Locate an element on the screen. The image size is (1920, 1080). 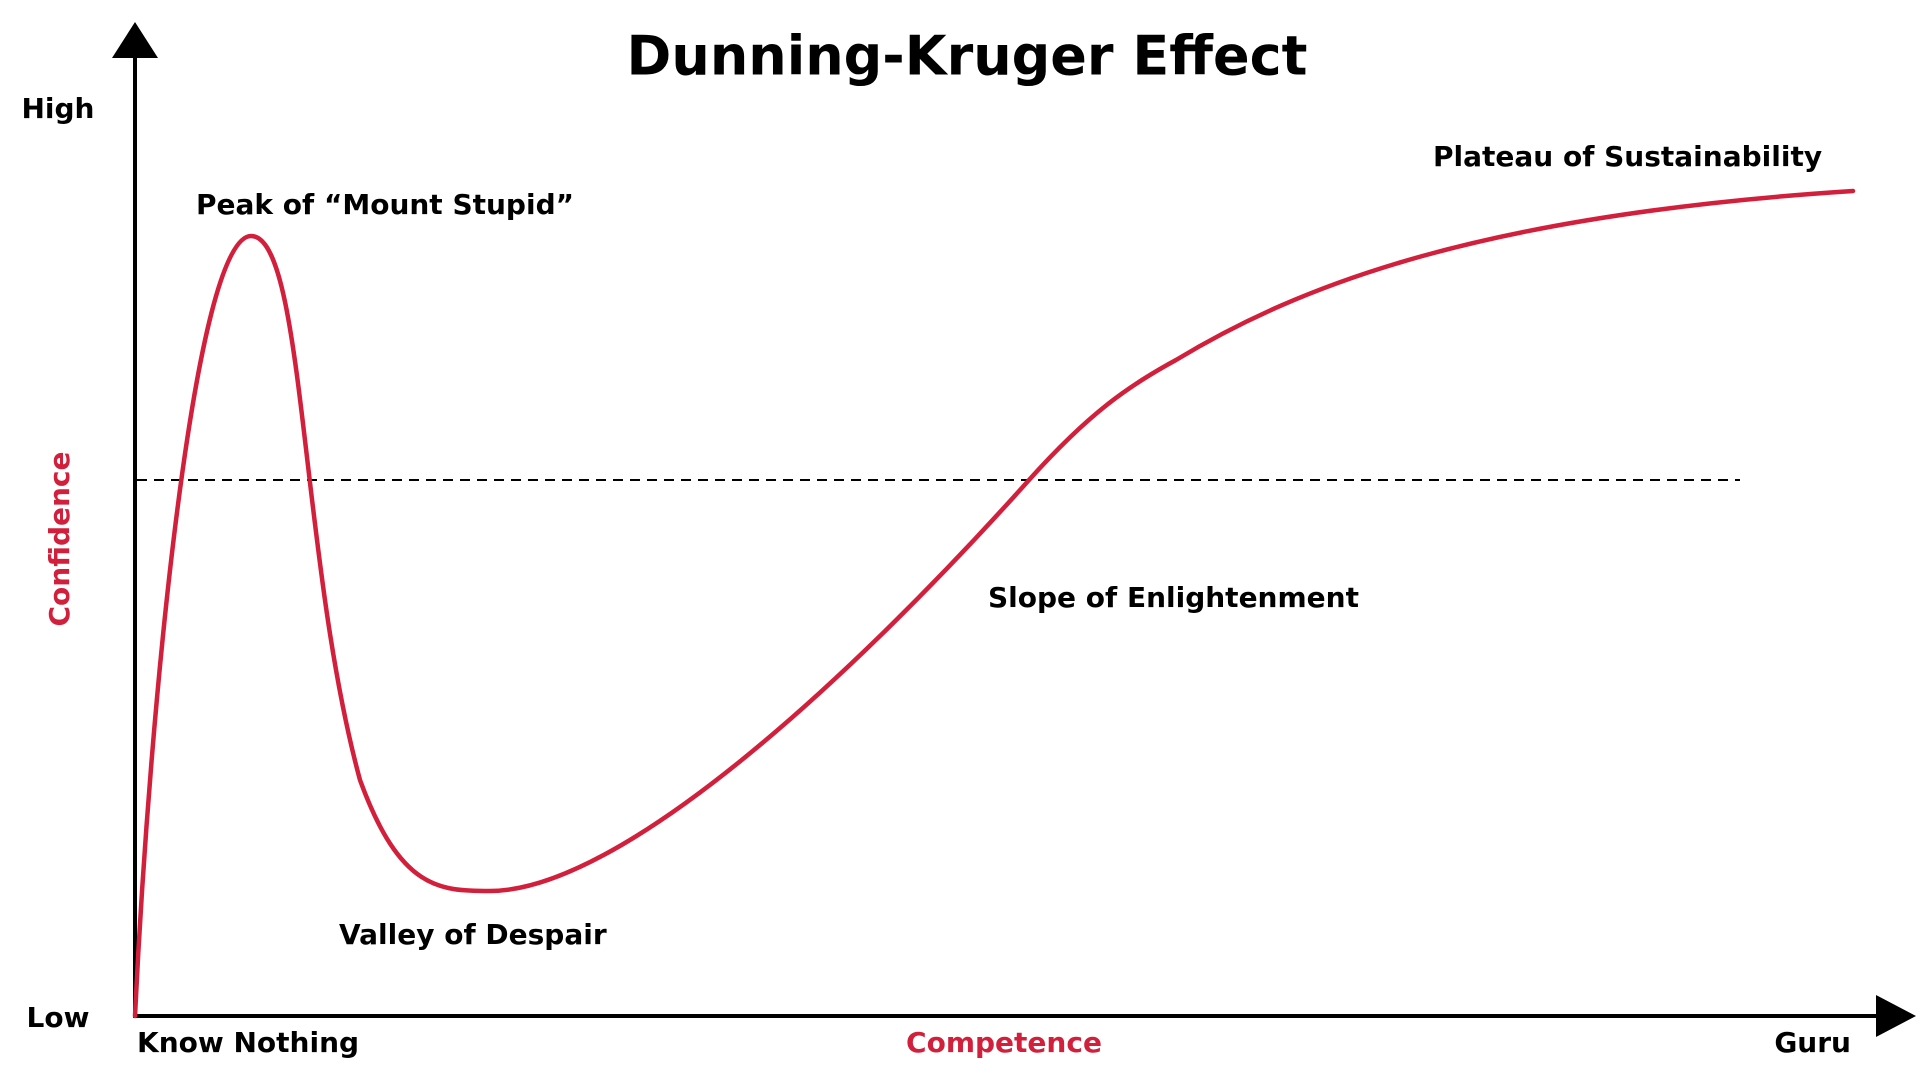
x-start-label: Know Nothing is located at coordinates (248, 1042).